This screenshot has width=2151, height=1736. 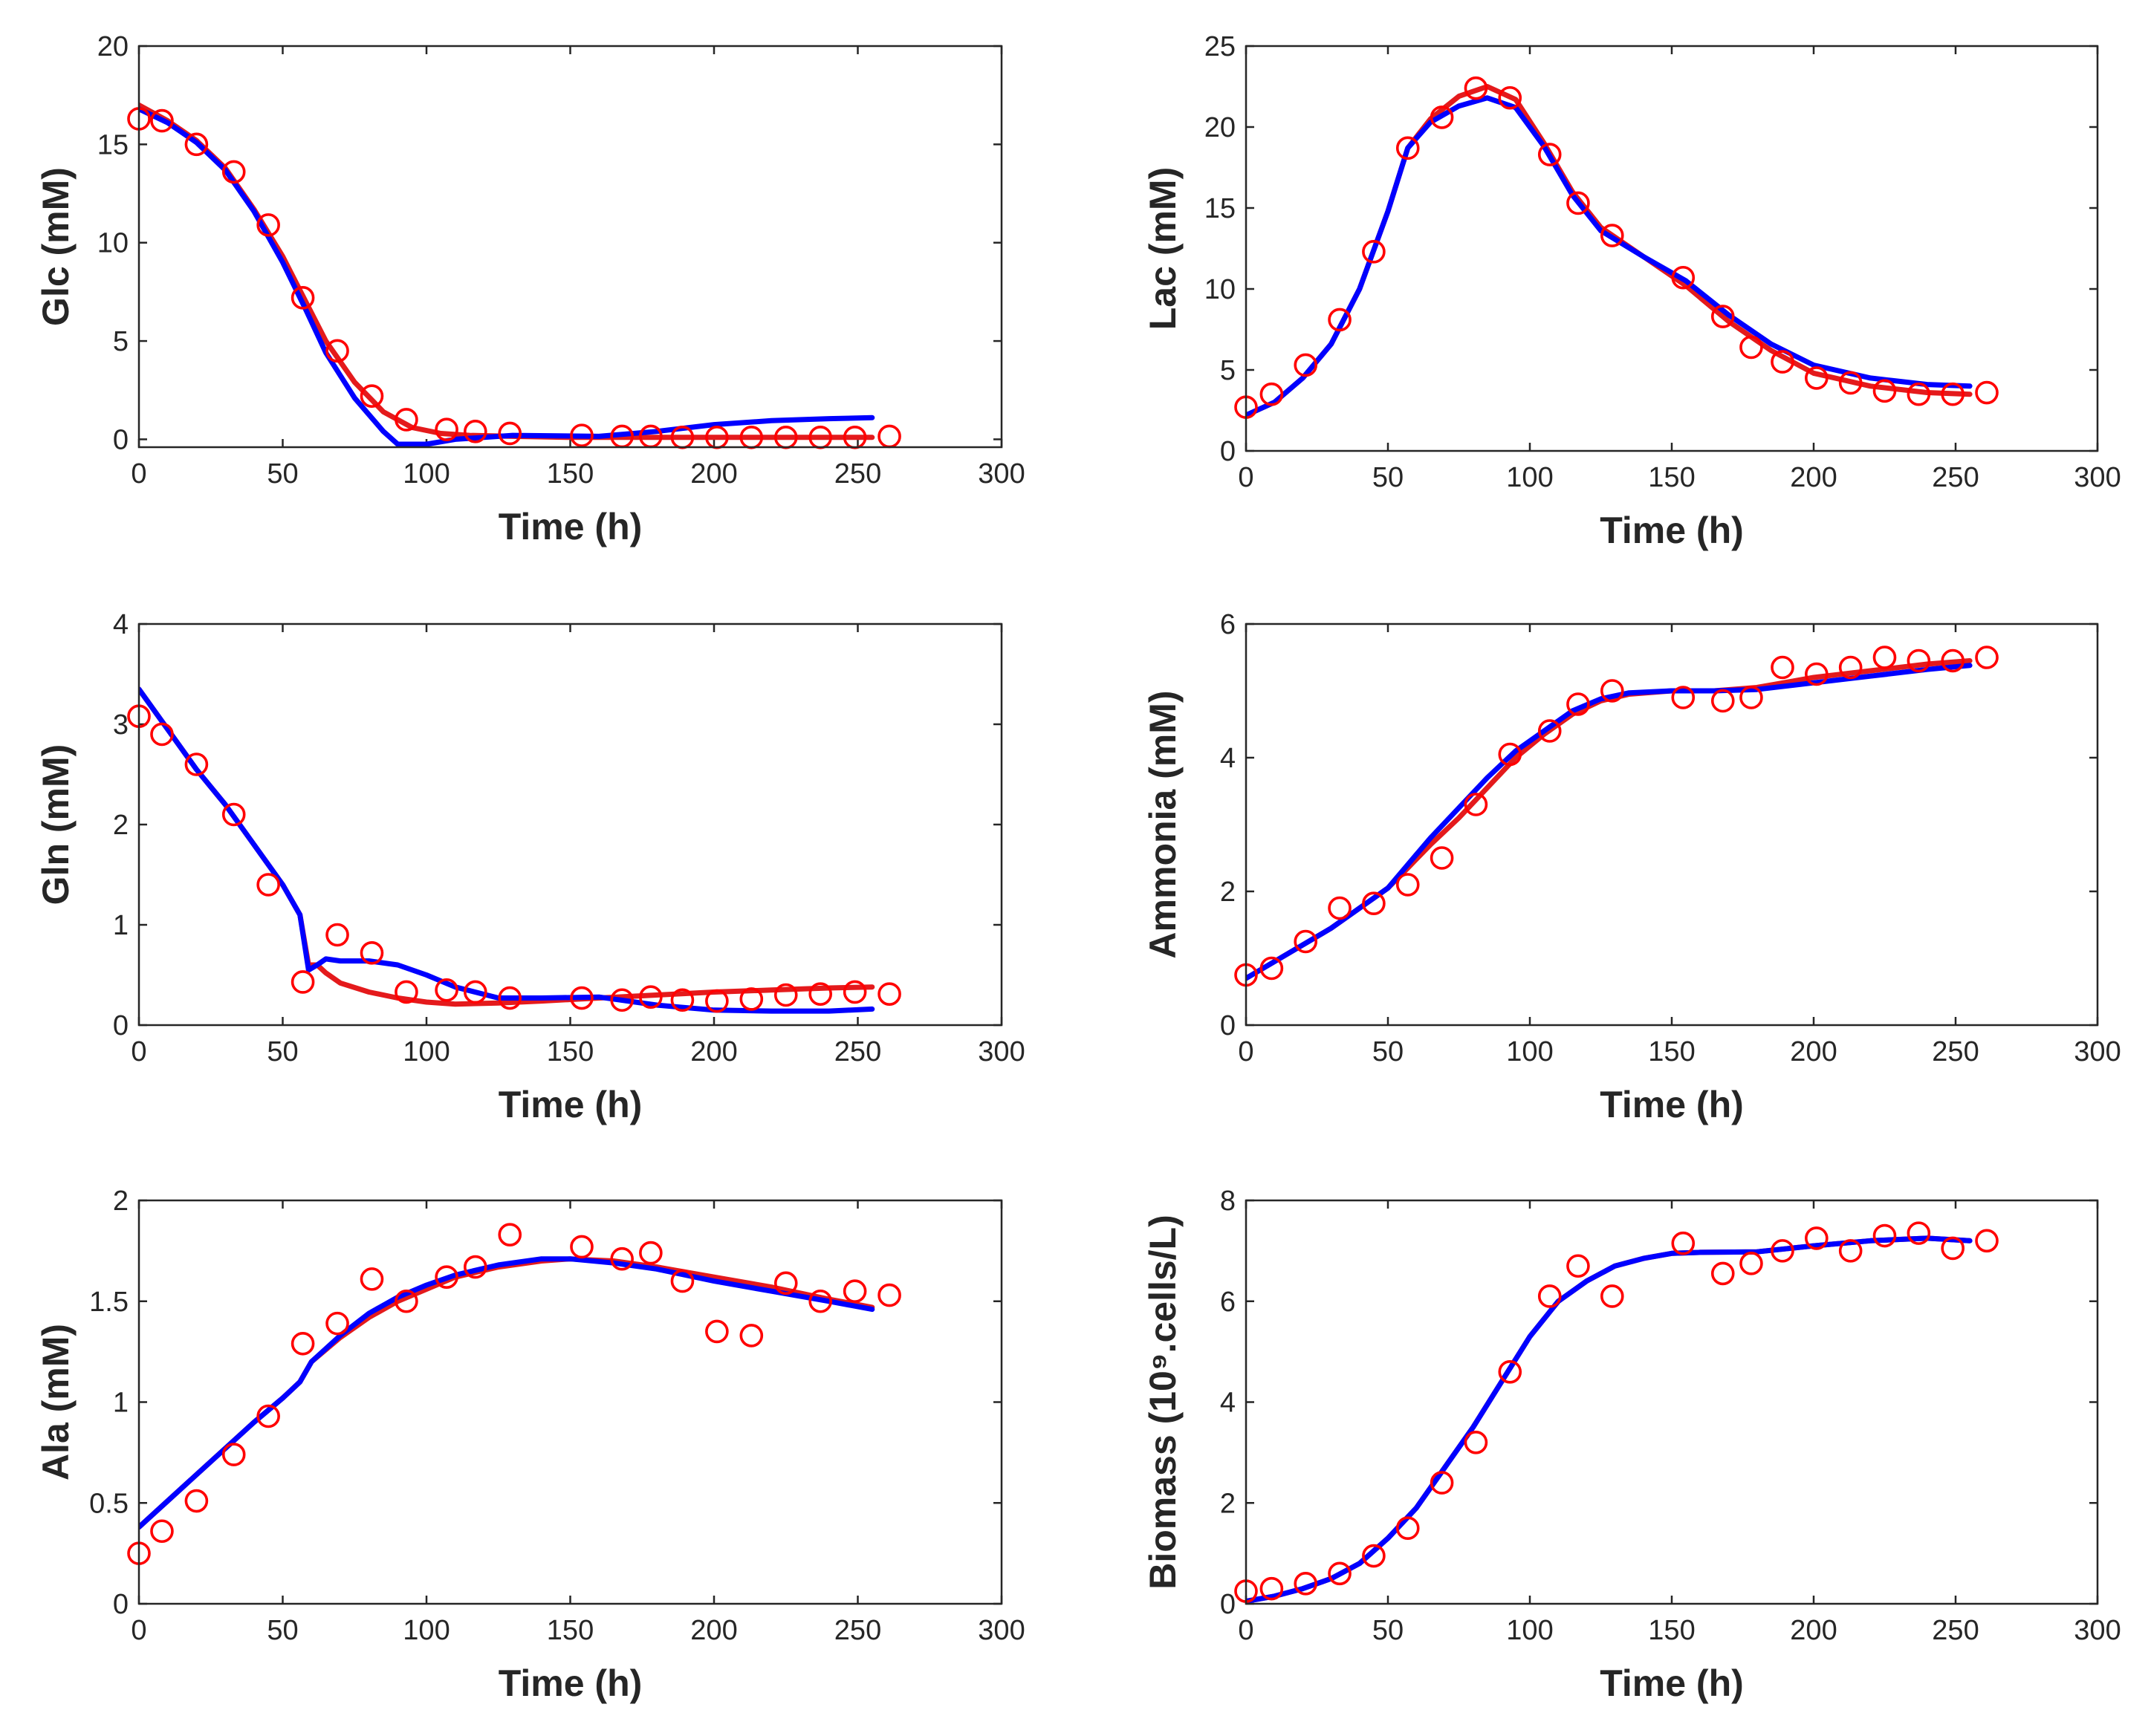 What do you see at coordinates (1220, 289) in the screenshot?
I see `y-tick-label: 10` at bounding box center [1220, 289].